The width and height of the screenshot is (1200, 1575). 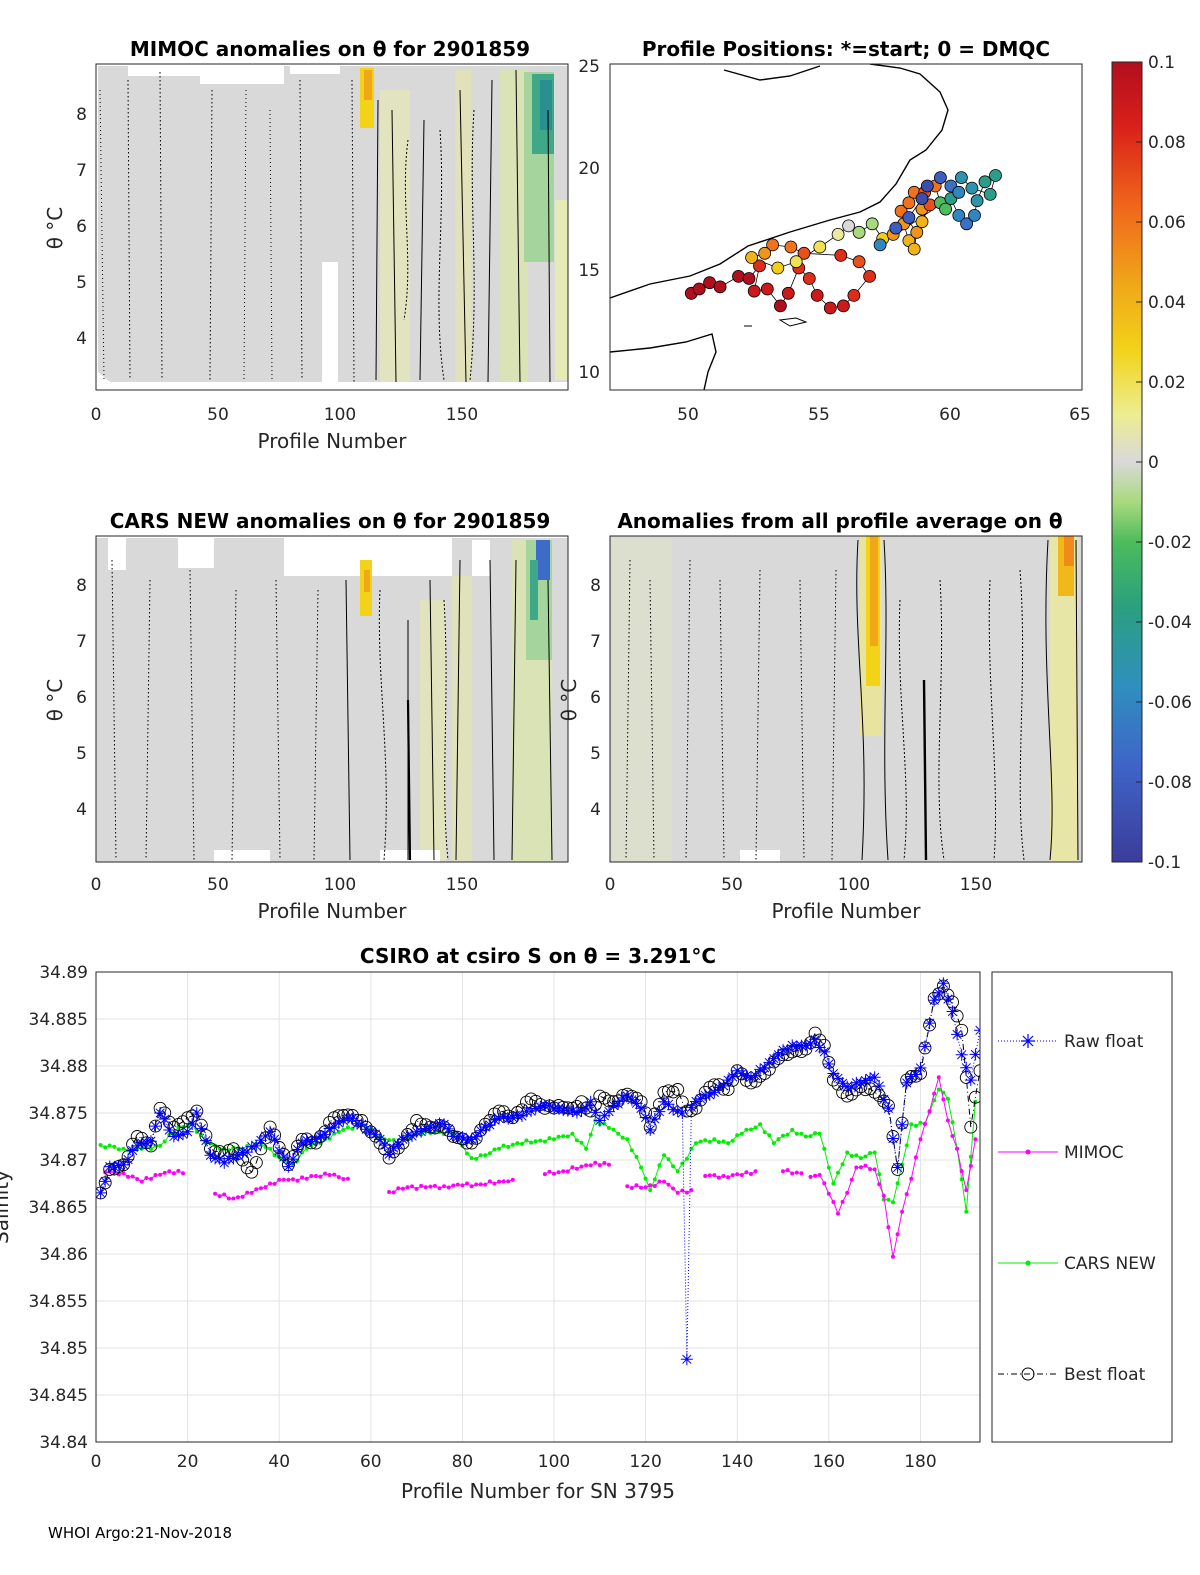 I want to click on avg-axes-box, so click(x=846, y=699).